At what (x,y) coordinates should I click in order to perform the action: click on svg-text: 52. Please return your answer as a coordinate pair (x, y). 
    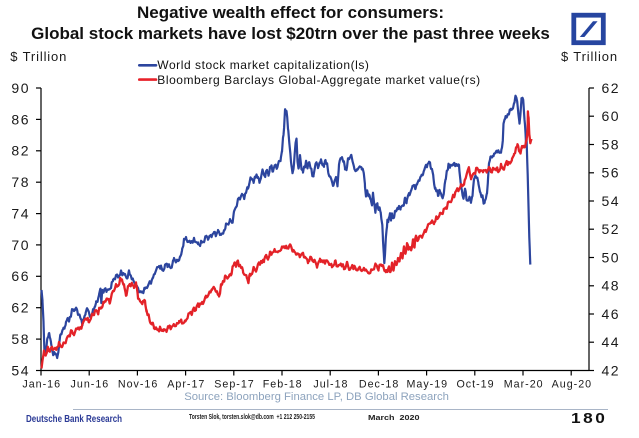
    Looking at the image, I should click on (611, 229).